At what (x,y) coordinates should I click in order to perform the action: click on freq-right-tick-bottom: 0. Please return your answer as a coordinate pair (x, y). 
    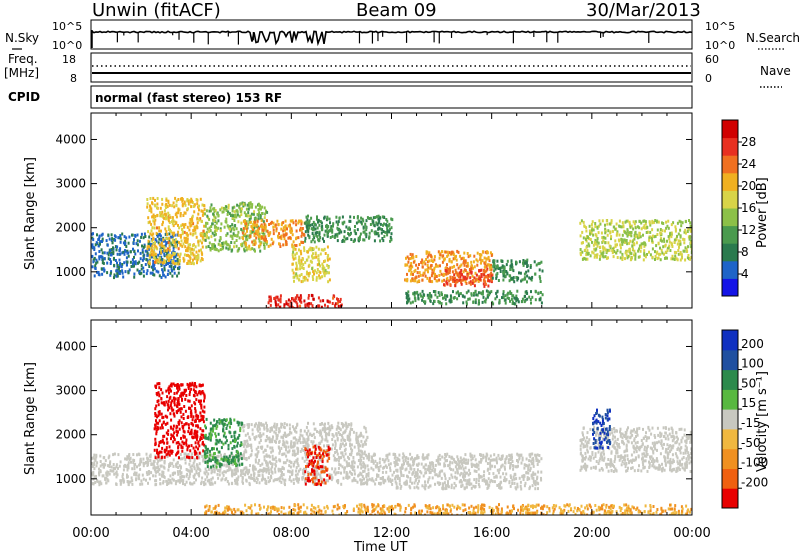
    Looking at the image, I should click on (708, 78).